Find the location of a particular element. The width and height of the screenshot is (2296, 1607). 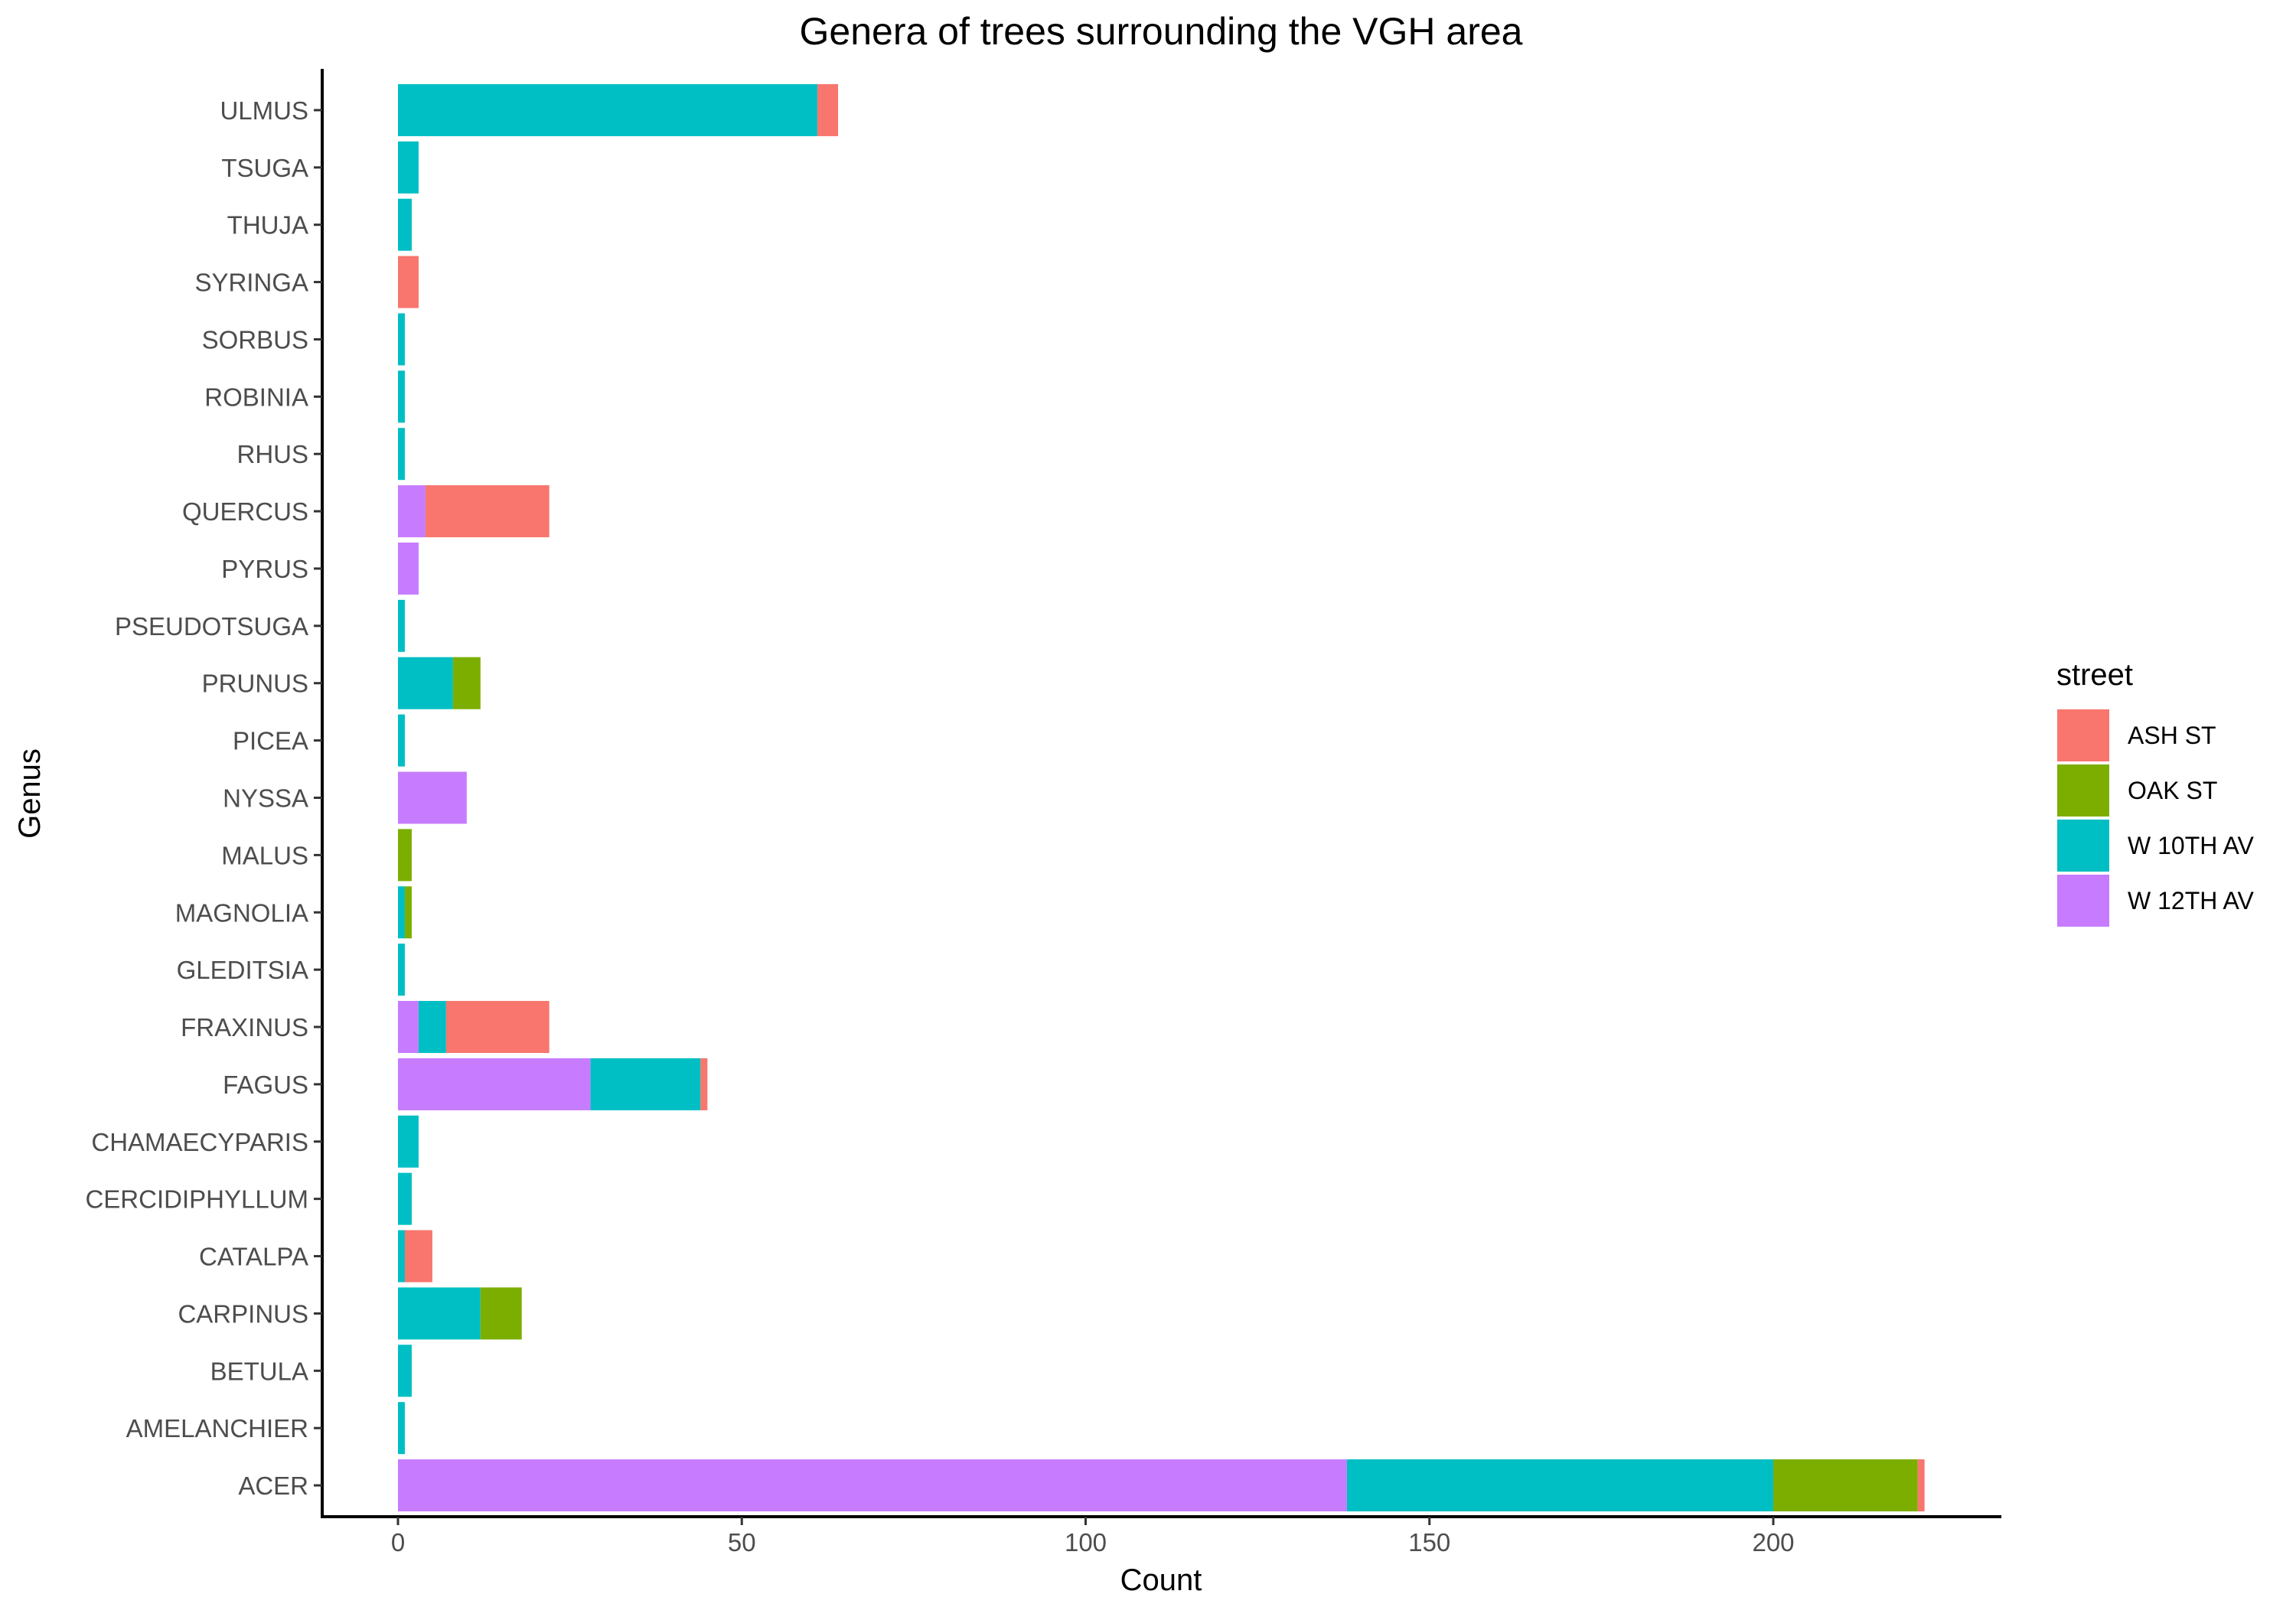

y-tick-label: PYRUS is located at coordinates (264, 569).